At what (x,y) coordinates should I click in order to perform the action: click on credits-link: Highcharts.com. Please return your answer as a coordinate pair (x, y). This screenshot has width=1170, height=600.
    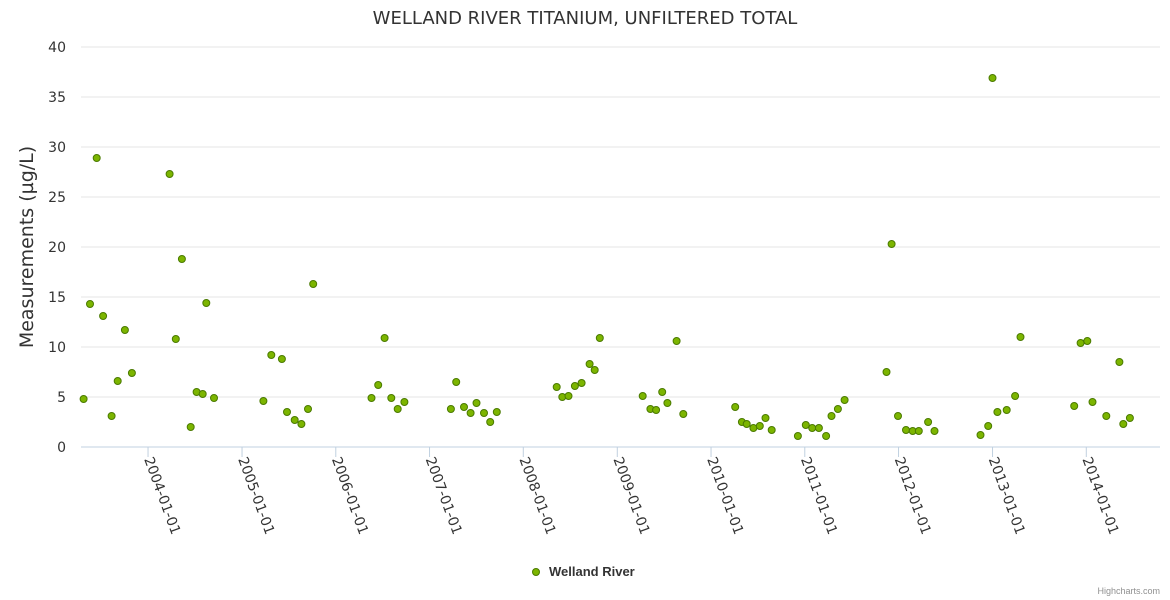
    Looking at the image, I should click on (1128, 591).